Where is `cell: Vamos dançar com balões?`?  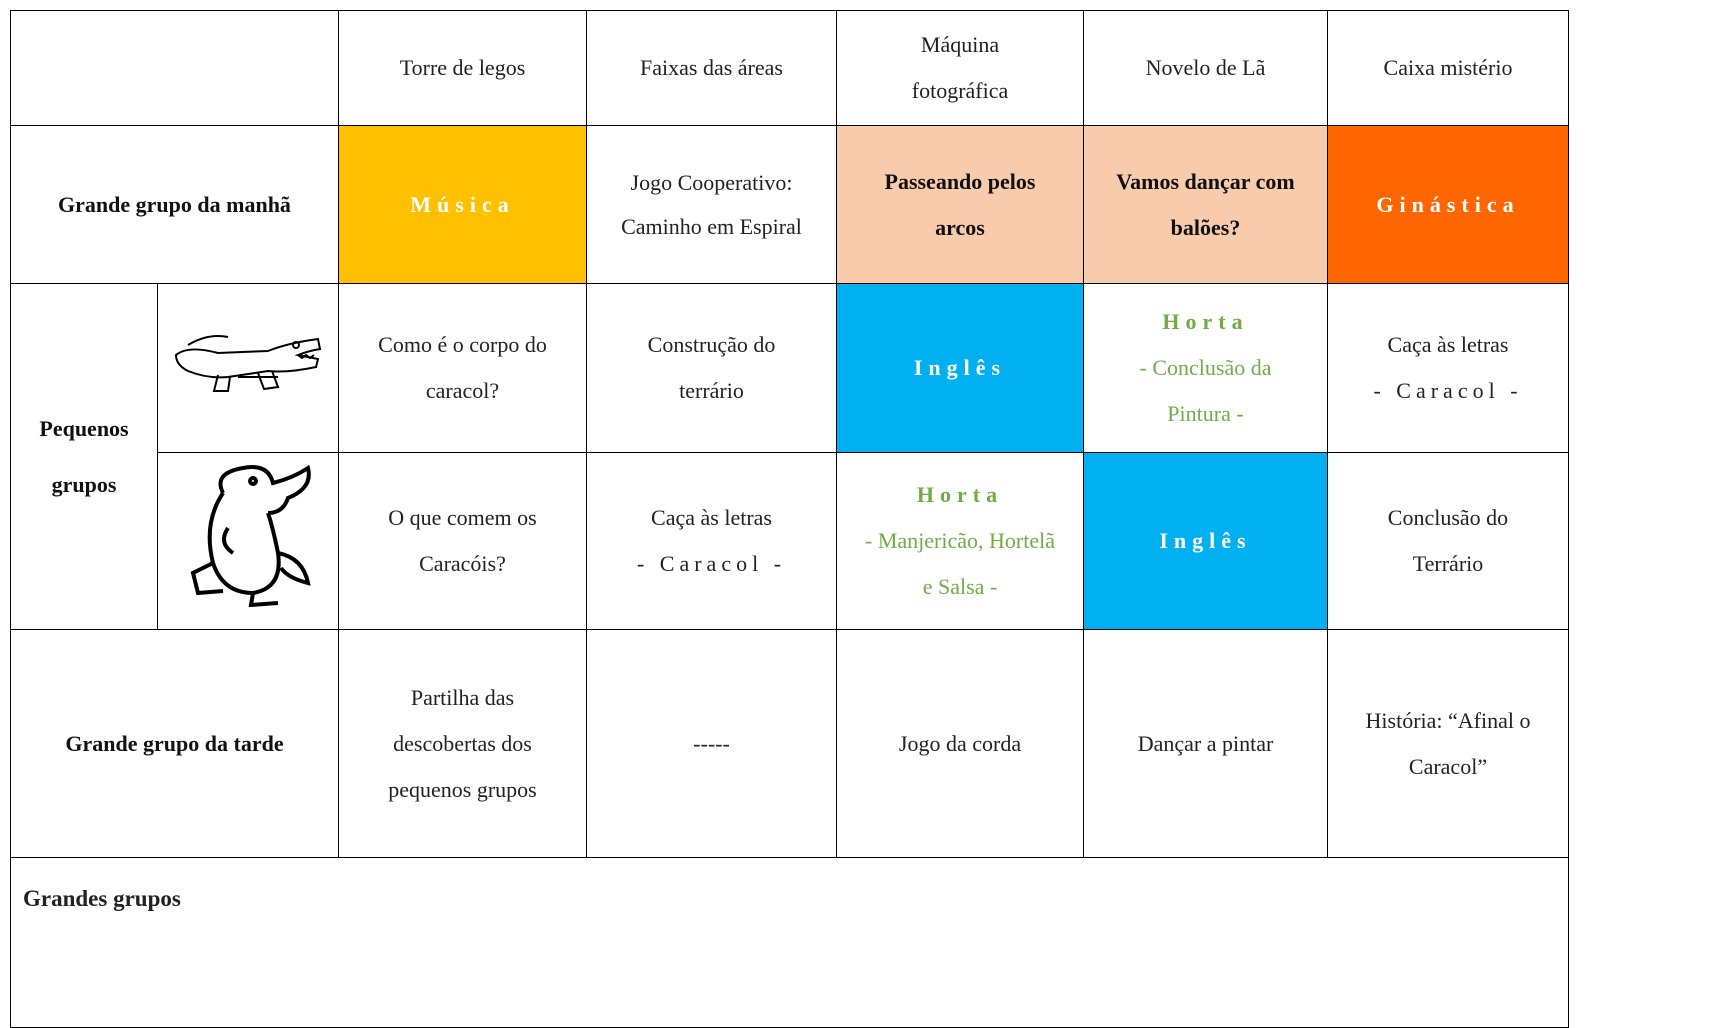
cell: Vamos dançar com balões? is located at coordinates (1205, 204).